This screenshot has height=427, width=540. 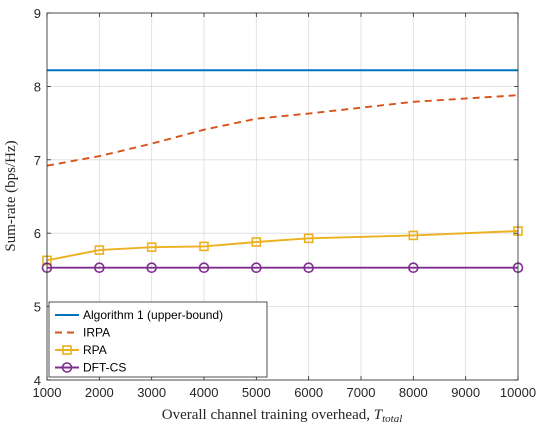 I want to click on legend-box, so click(x=158, y=339).